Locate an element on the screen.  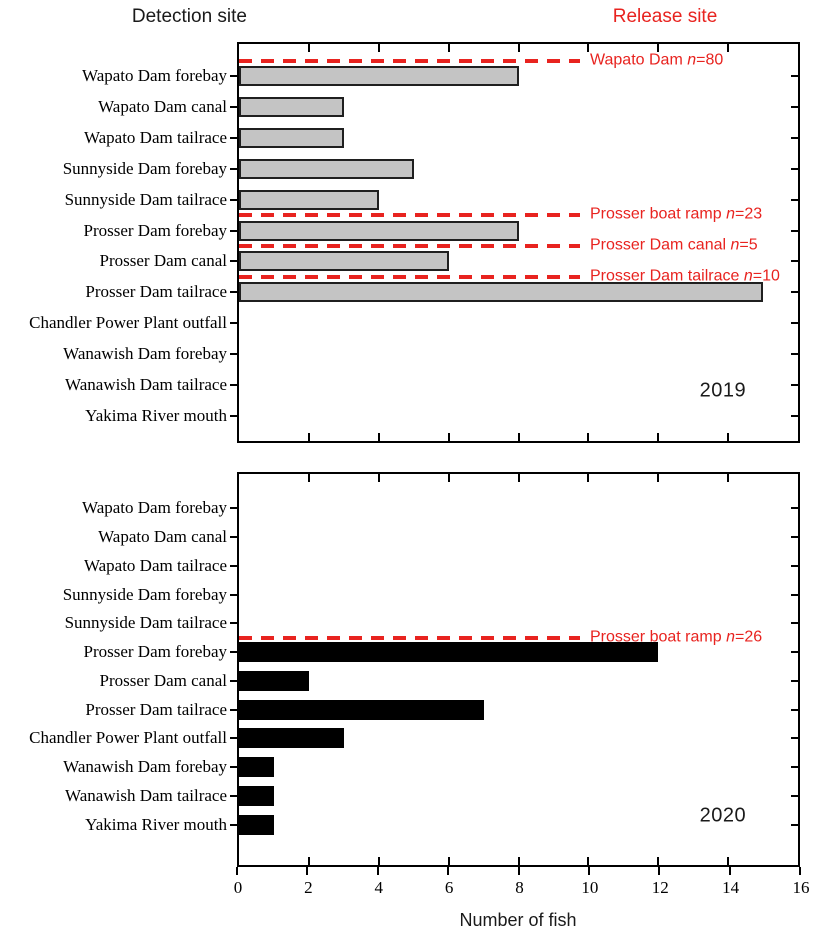
x-axis-tick-label: 8 is located at coordinates (519, 887).